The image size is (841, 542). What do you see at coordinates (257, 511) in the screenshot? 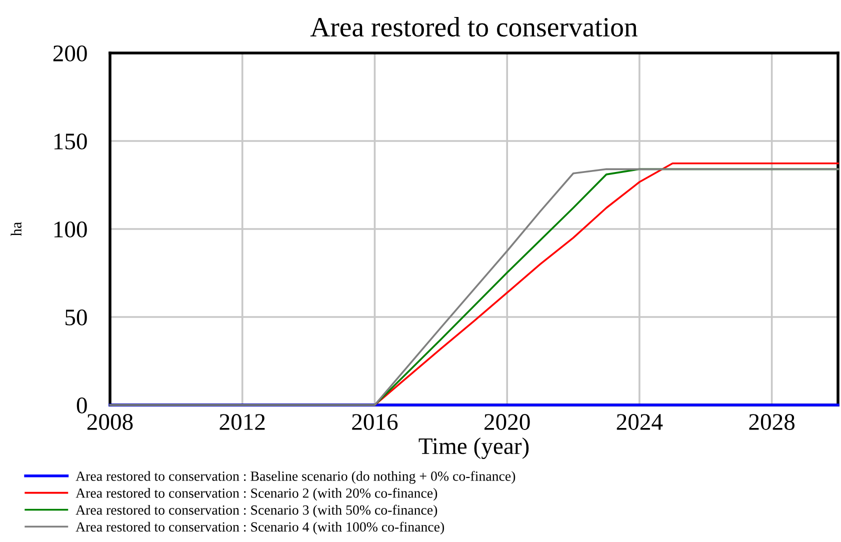
I see `legend-label: Area restored to conservation : Scenario 3 (with 50% co-finance)` at bounding box center [257, 511].